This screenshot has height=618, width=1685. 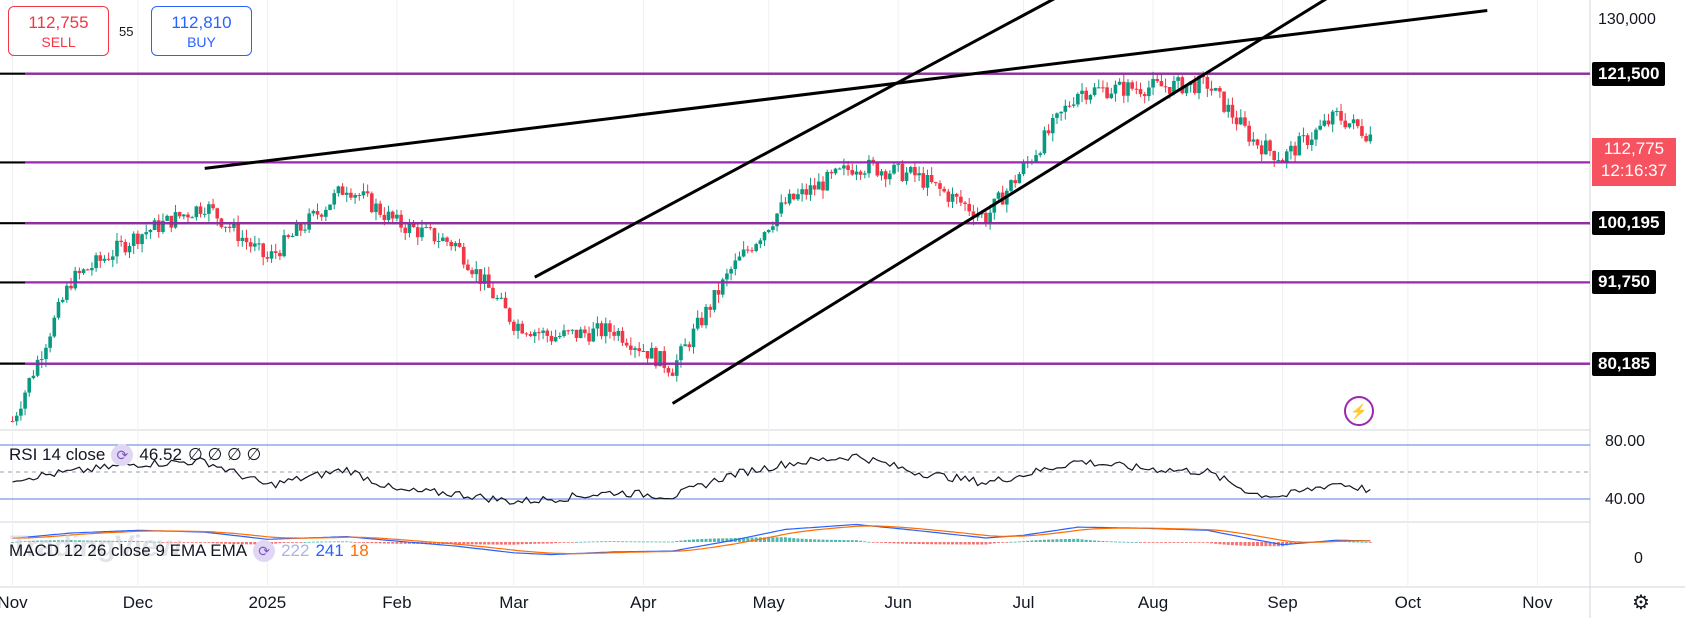 I want to click on flash-icon: ⚡, so click(x=1359, y=411).